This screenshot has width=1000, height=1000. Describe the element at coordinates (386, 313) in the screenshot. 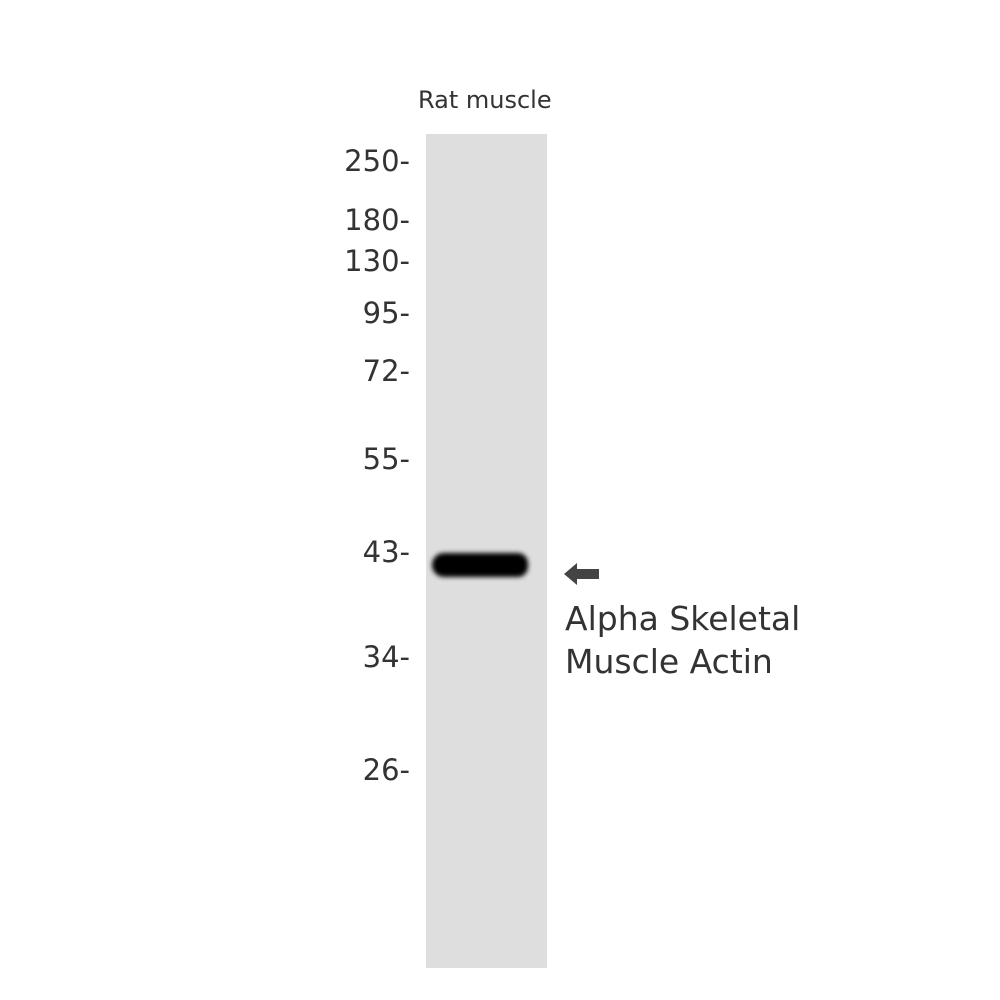

I see `mw-marker: 95-` at that location.